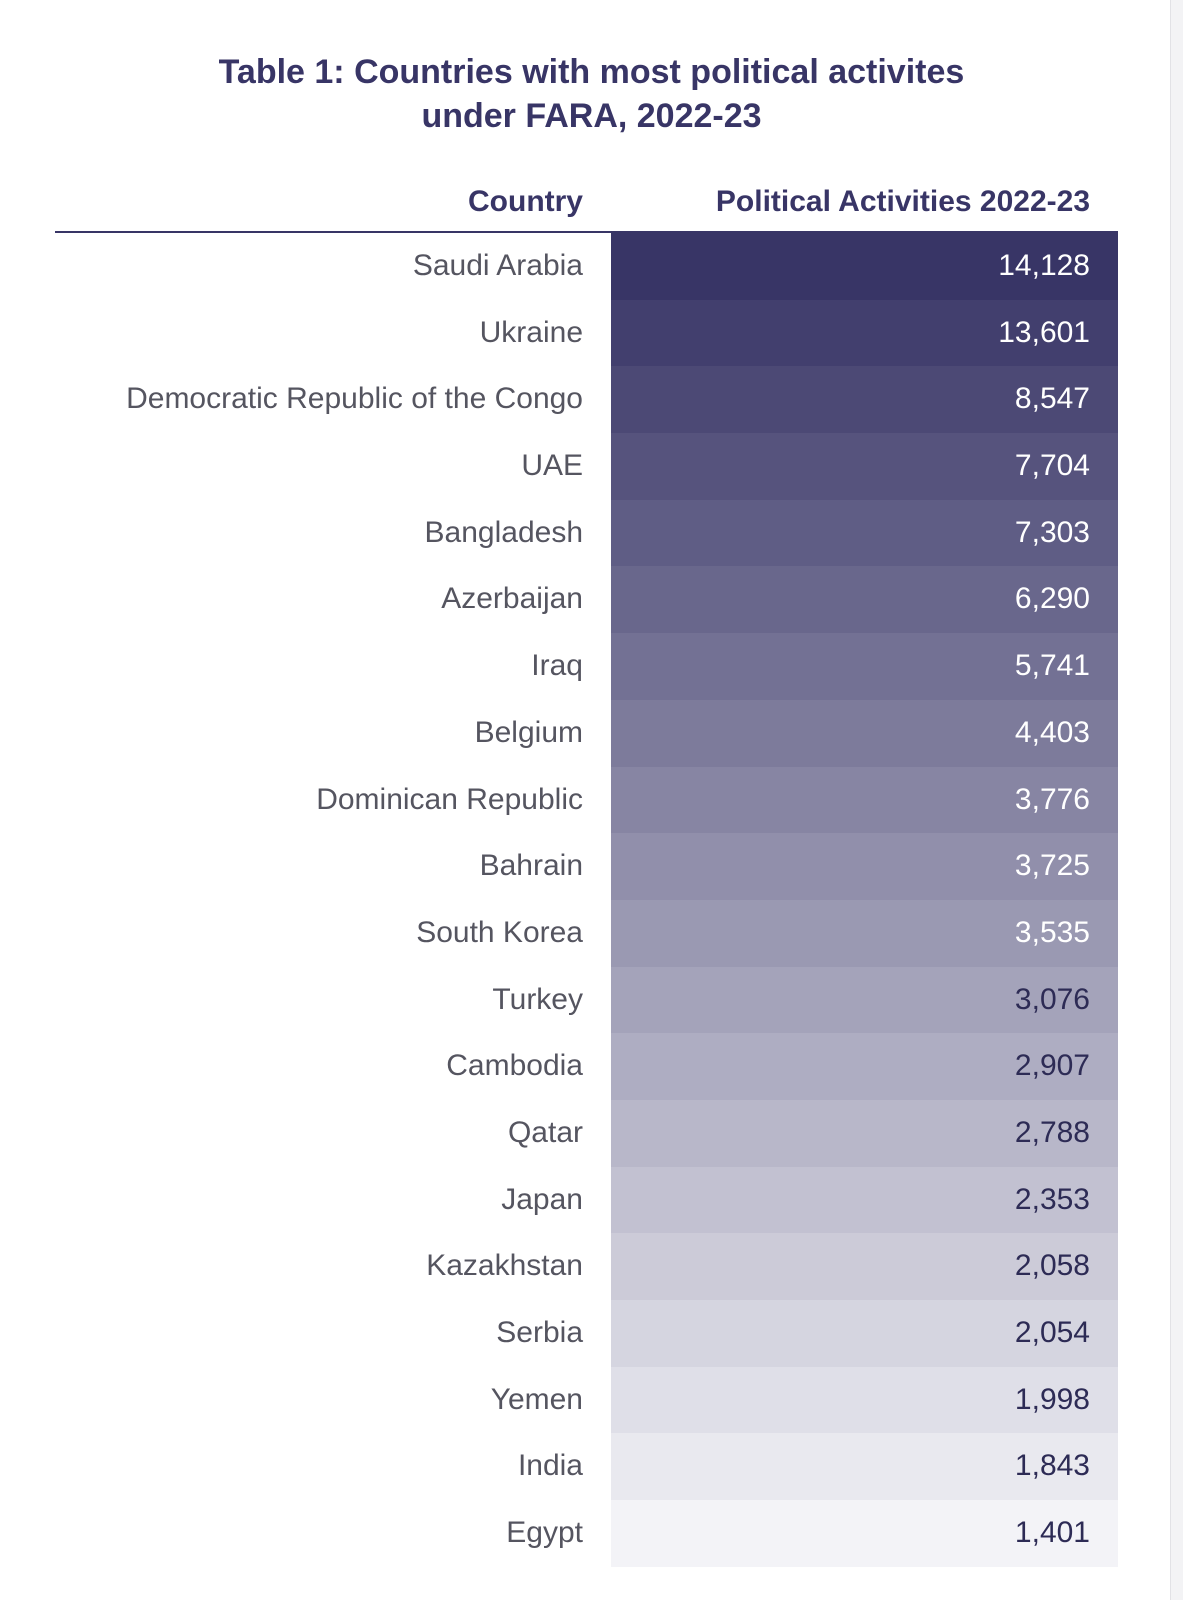 This screenshot has width=1183, height=1600. What do you see at coordinates (864, 333) in the screenshot?
I see `activity-cell: 13,601` at bounding box center [864, 333].